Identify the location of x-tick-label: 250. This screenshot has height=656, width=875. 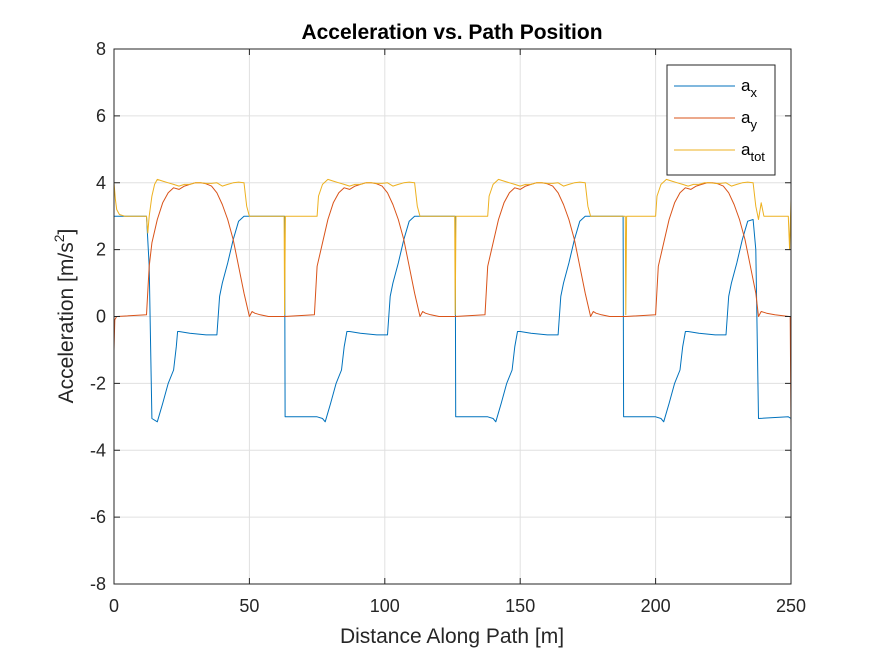
(791, 606).